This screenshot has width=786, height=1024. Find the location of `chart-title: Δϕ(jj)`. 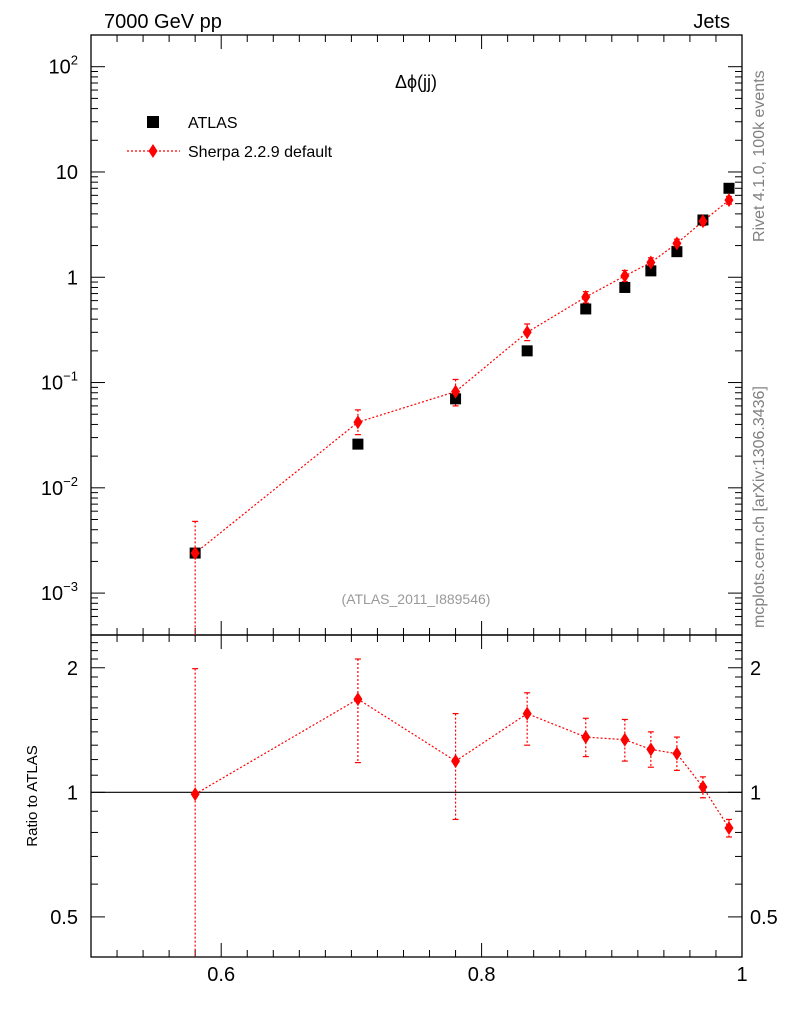

chart-title: Δϕ(jj) is located at coordinates (416, 82).